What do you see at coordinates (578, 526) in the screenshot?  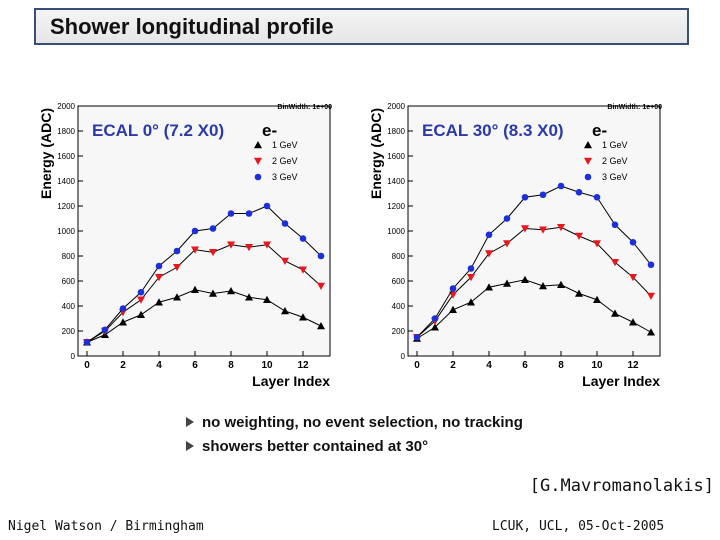 I see `footer-event: LCUK, UCL, 05-Oct-2005` at bounding box center [578, 526].